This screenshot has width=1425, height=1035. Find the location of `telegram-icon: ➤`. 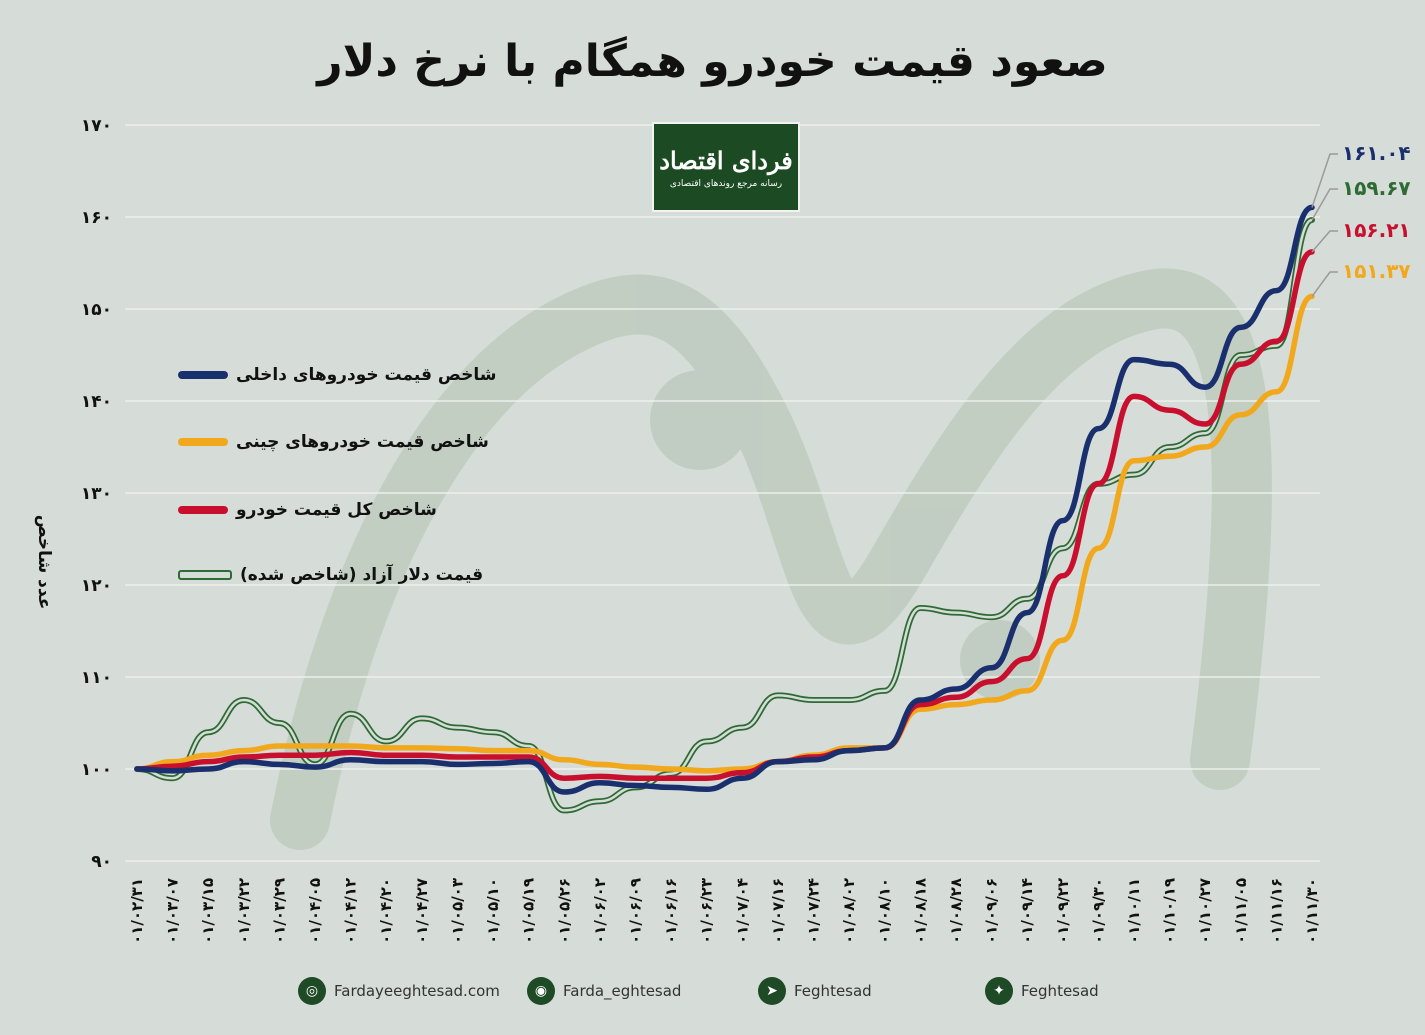

telegram-icon: ➤ is located at coordinates (772, 991).